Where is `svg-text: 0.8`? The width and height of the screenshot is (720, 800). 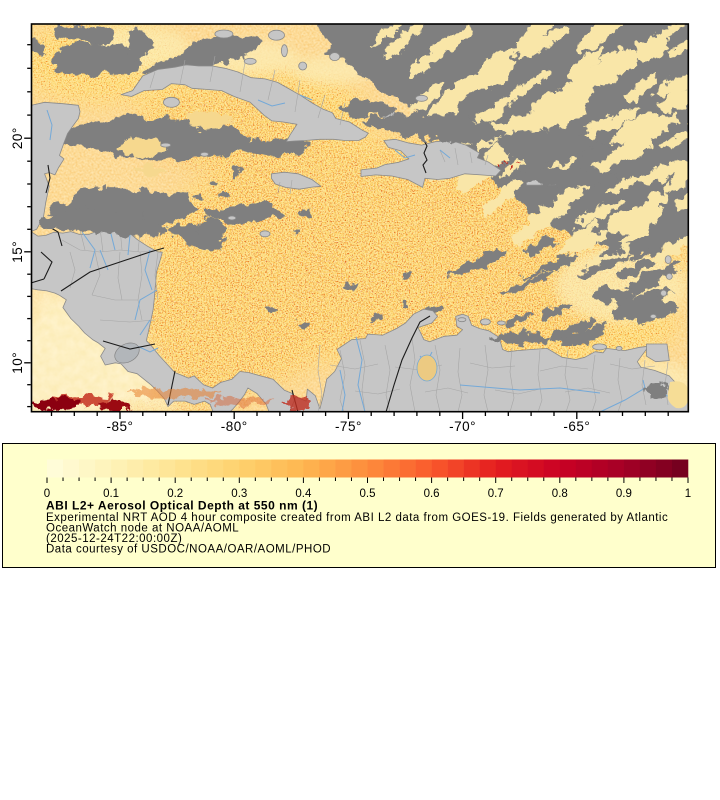
svg-text: 0.8 is located at coordinates (560, 494).